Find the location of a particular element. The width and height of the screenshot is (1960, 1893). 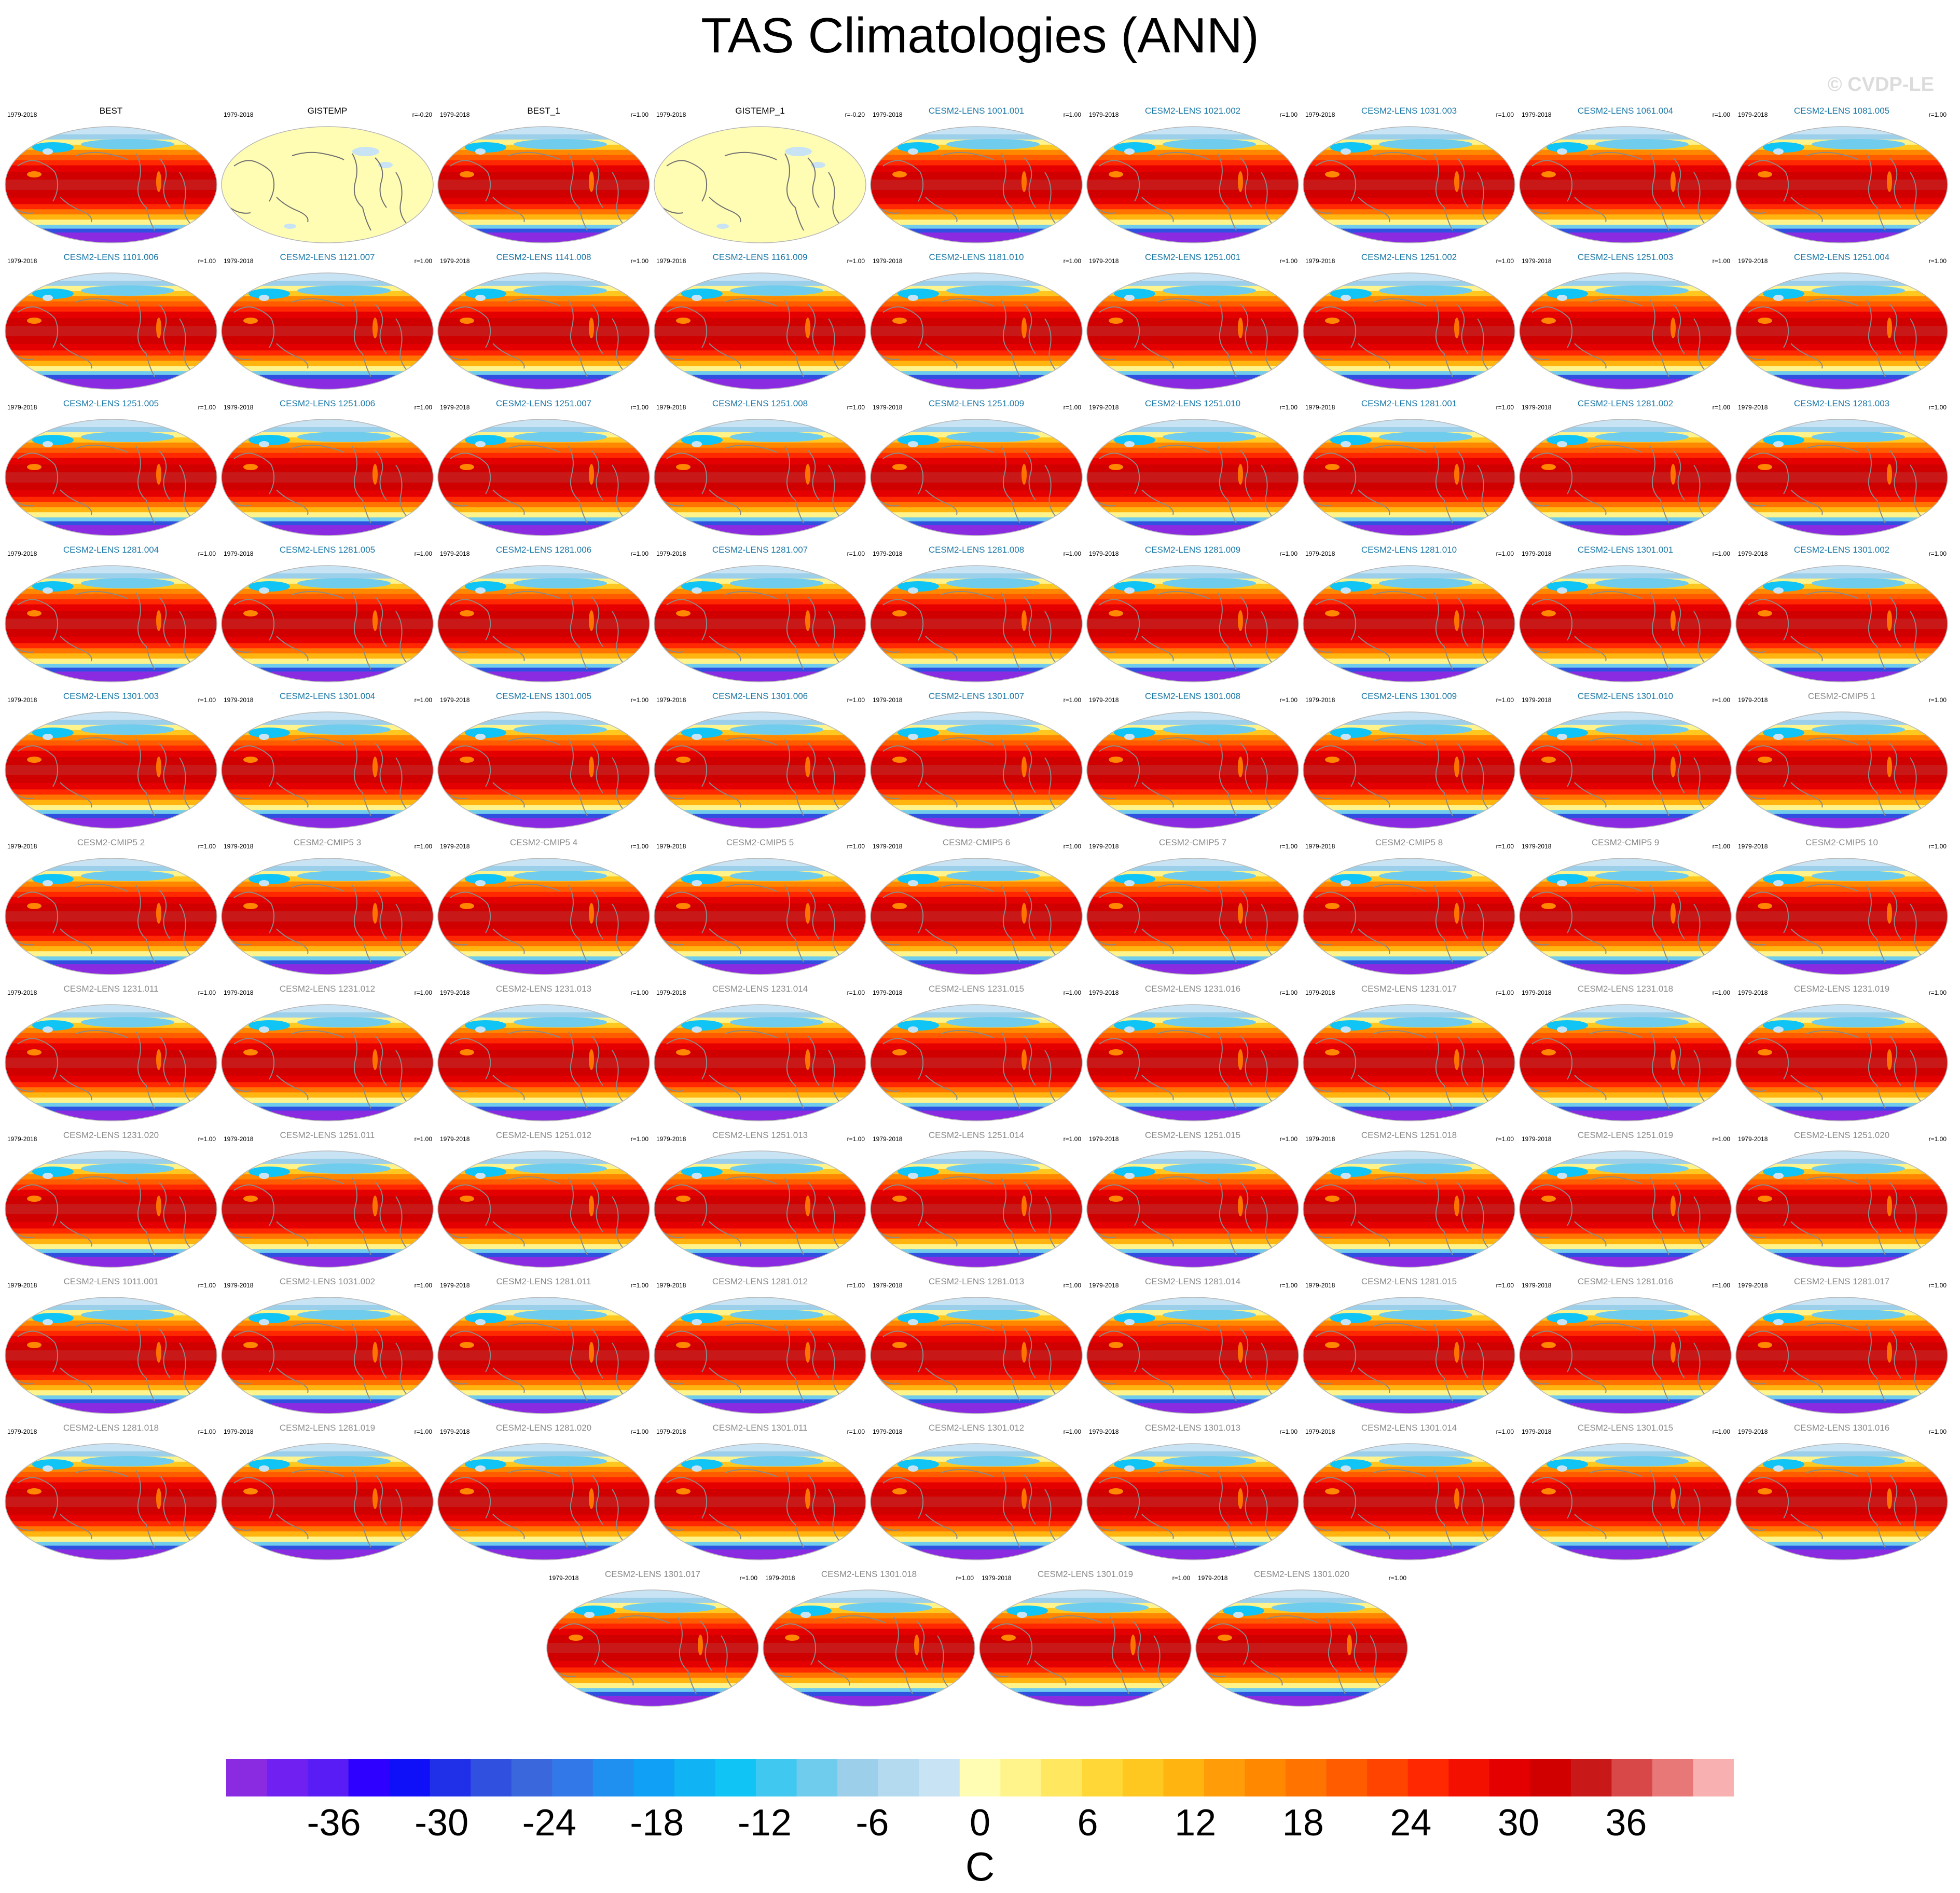

colorbar-tick-label: 0 is located at coordinates (980, 1823).